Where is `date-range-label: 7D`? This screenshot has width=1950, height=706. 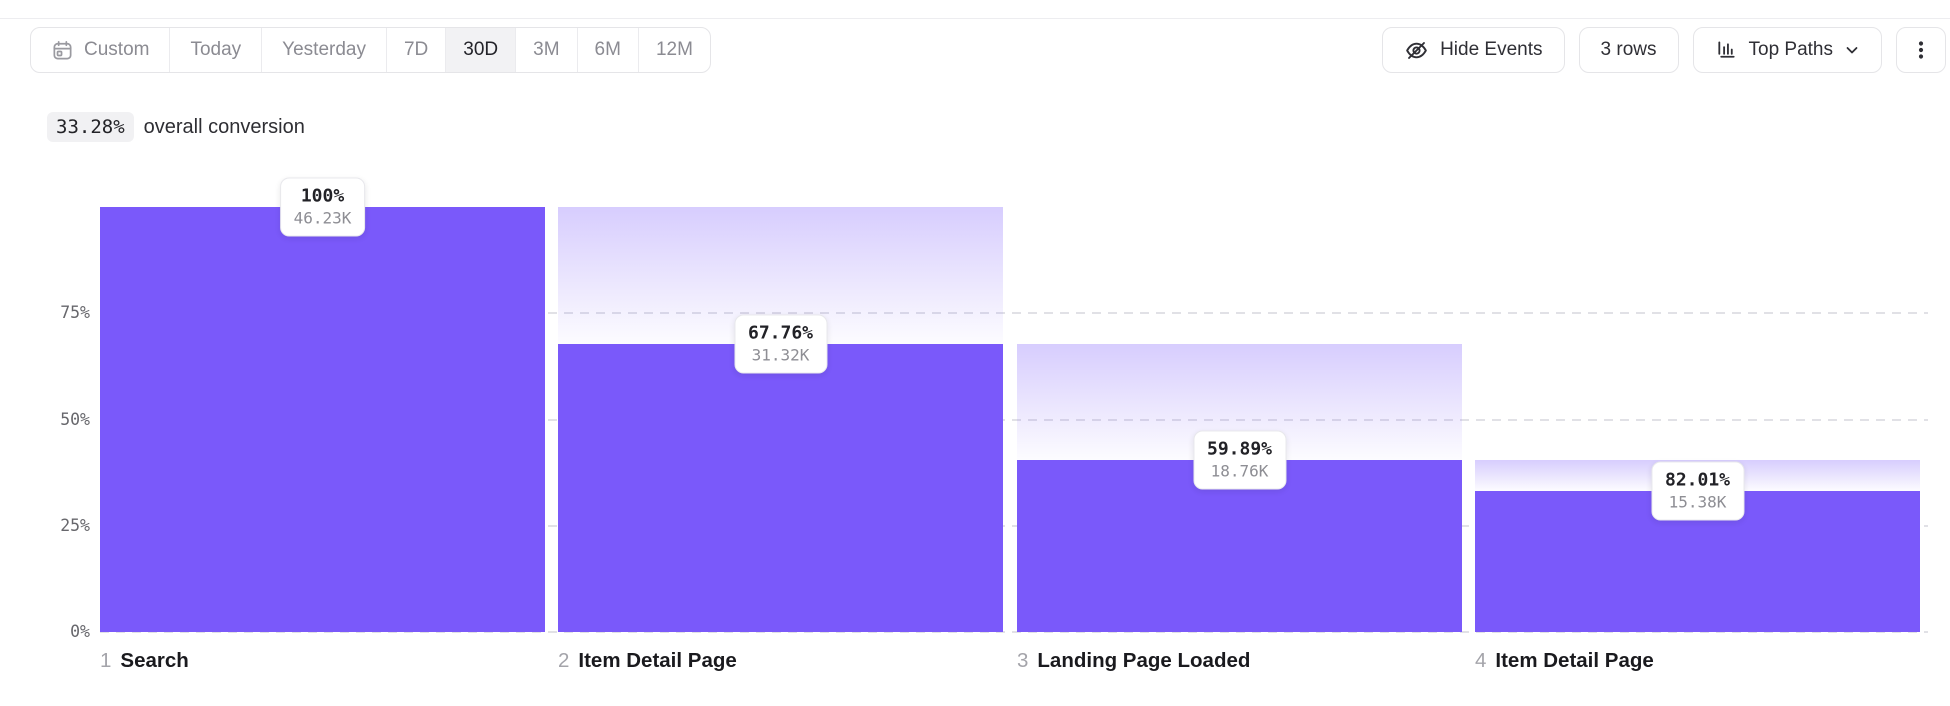 date-range-label: 7D is located at coordinates (416, 49).